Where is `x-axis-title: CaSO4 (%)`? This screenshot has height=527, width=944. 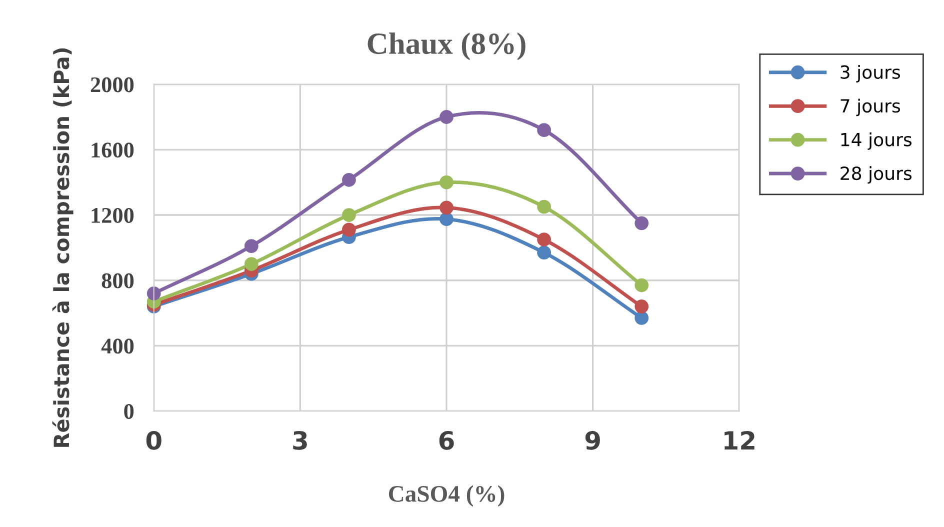 x-axis-title: CaSO4 (%) is located at coordinates (446, 496).